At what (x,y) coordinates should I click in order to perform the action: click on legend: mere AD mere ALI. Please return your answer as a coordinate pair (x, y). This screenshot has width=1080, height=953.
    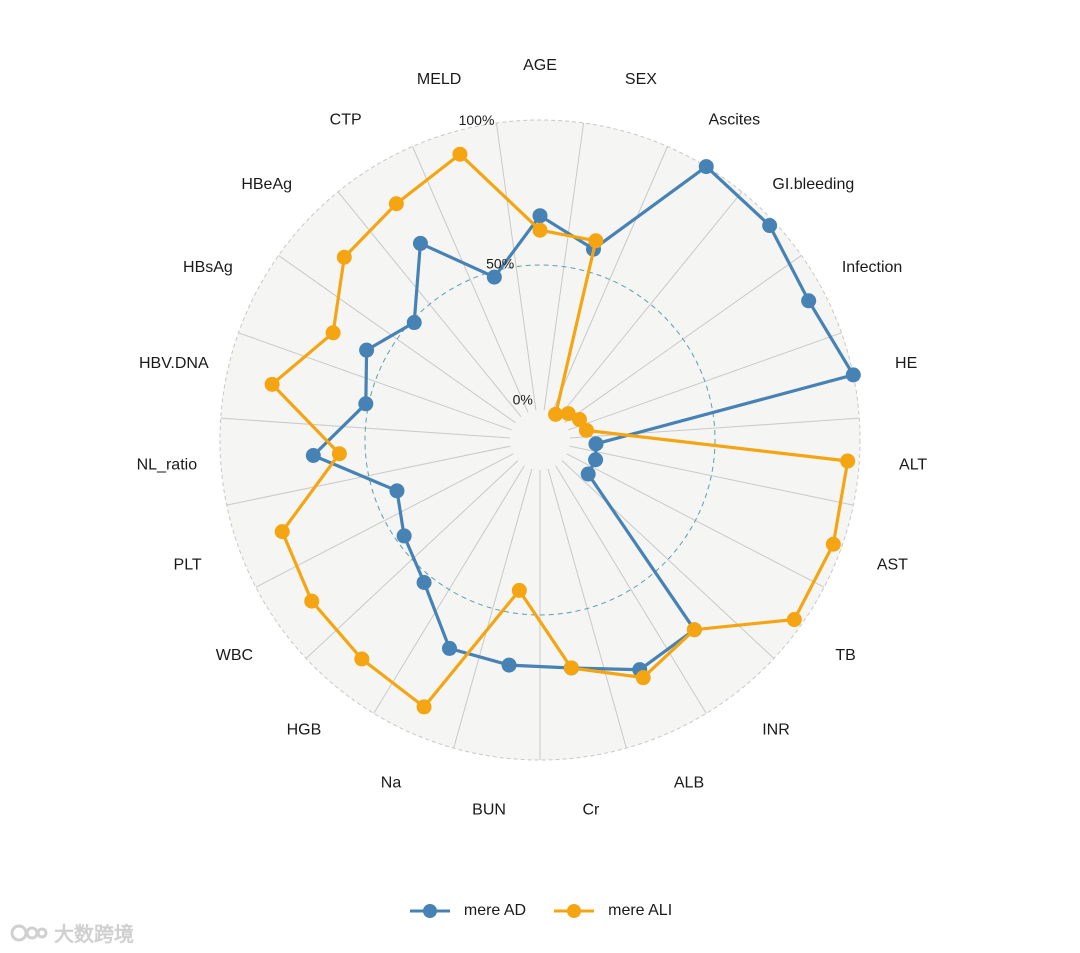
    Looking at the image, I should click on (540, 911).